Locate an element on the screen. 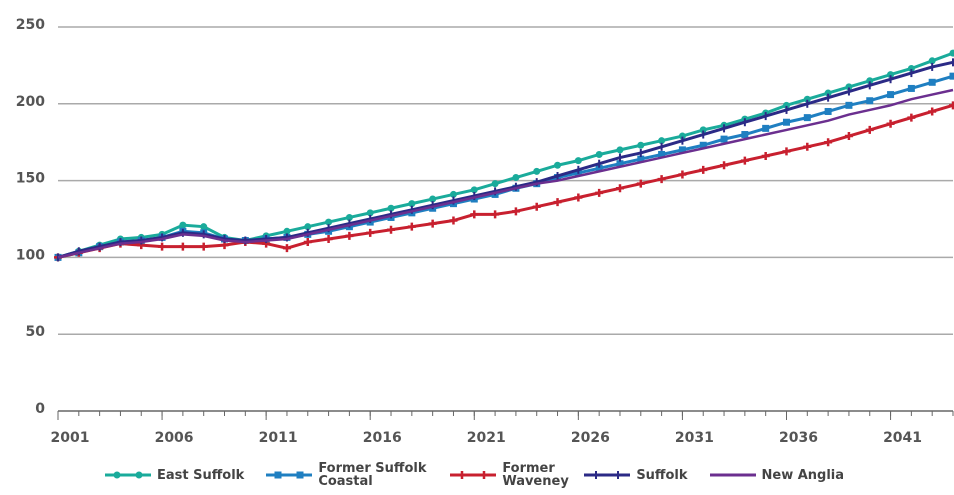  y-tick-label: 50 is located at coordinates (36, 332).